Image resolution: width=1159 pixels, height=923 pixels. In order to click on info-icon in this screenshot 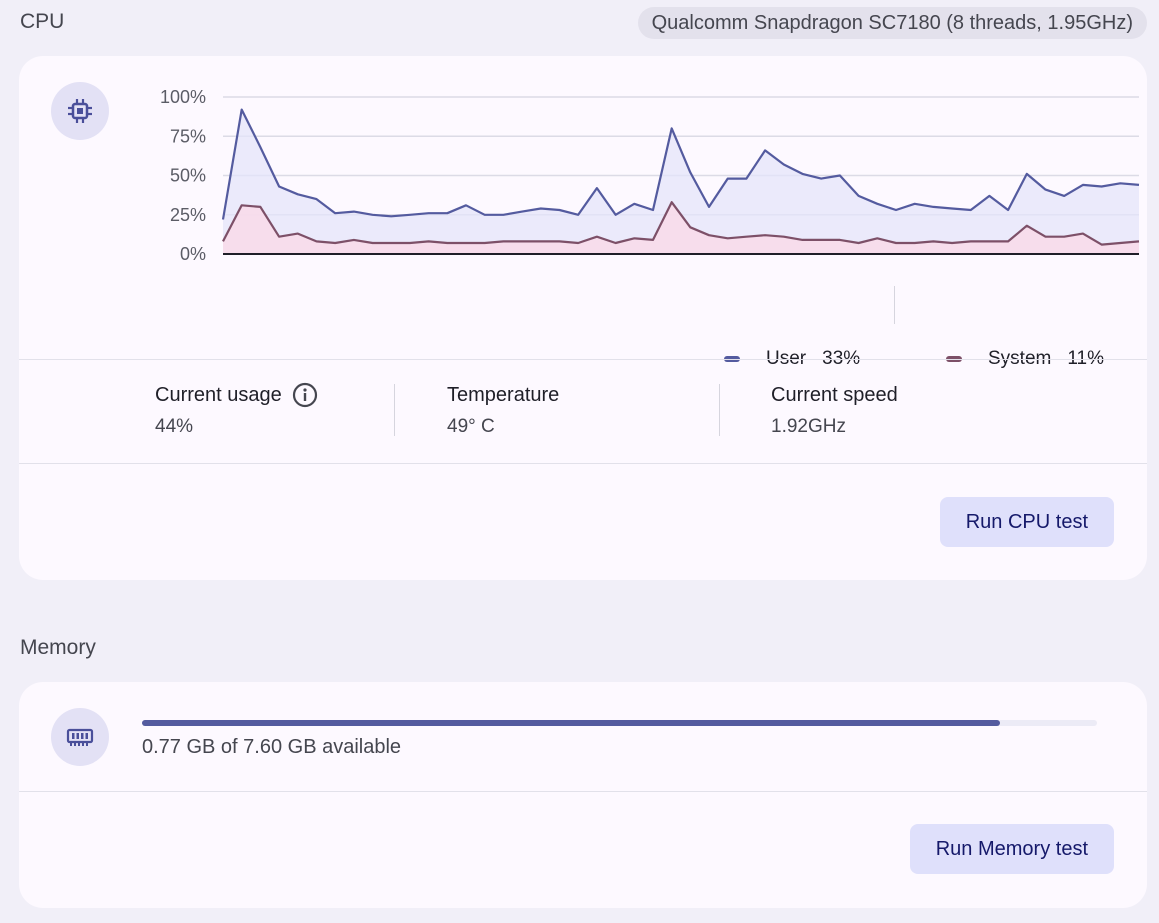, I will do `click(305, 395)`.